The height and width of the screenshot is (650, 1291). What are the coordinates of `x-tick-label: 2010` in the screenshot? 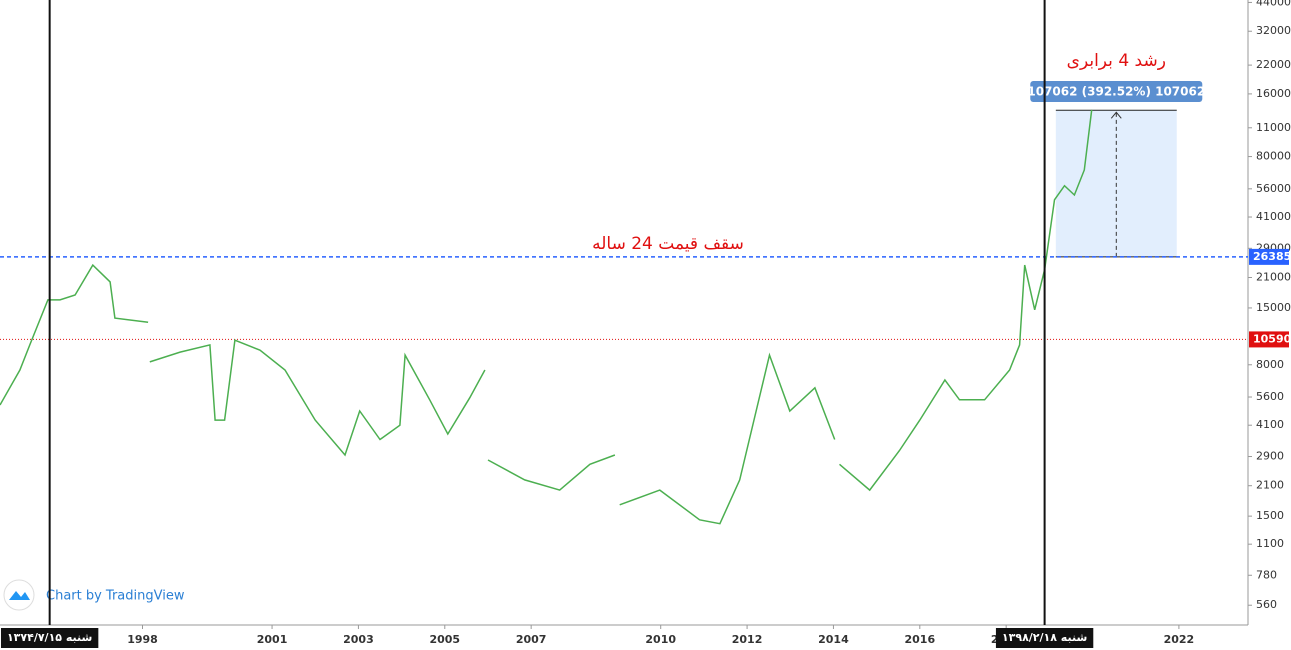 It's located at (660, 639).